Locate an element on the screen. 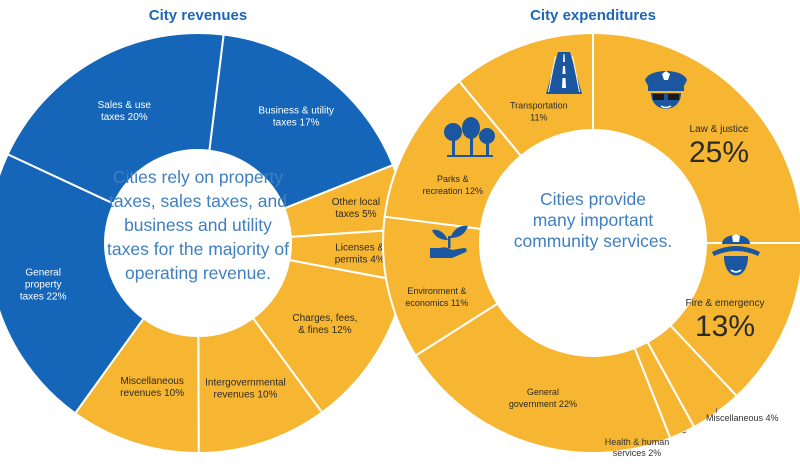 Image resolution: width=800 pixels, height=473 pixels. expenditure-label-health-human: Health & human services 2% is located at coordinates (637, 447).